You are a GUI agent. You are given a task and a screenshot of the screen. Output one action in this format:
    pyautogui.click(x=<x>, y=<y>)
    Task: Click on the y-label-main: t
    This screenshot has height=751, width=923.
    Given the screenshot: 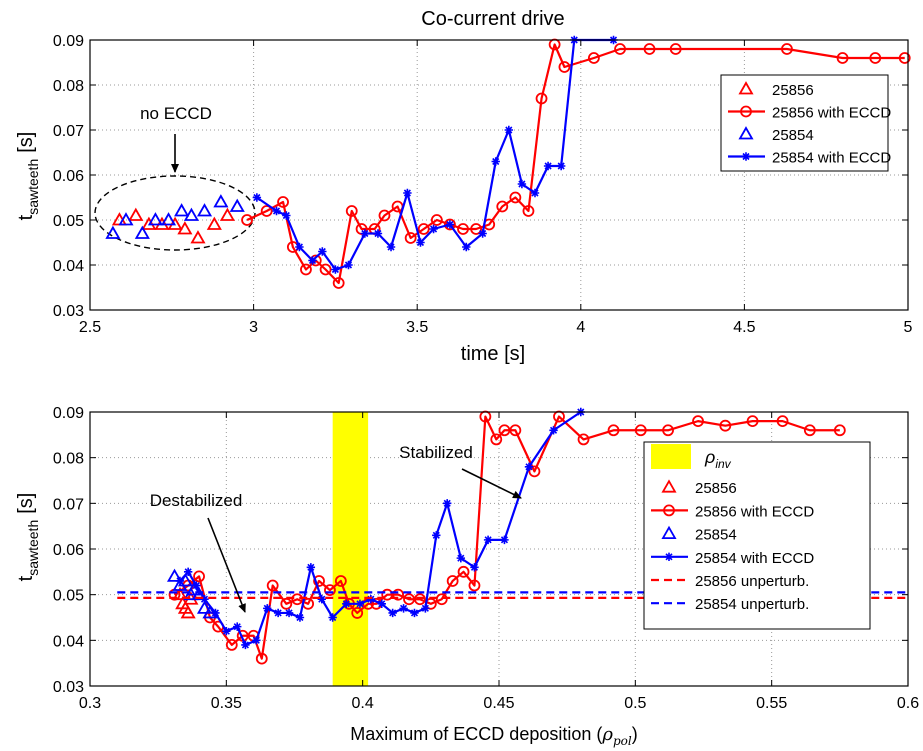 What is the action you would take?
    pyautogui.click(x=26, y=217)
    